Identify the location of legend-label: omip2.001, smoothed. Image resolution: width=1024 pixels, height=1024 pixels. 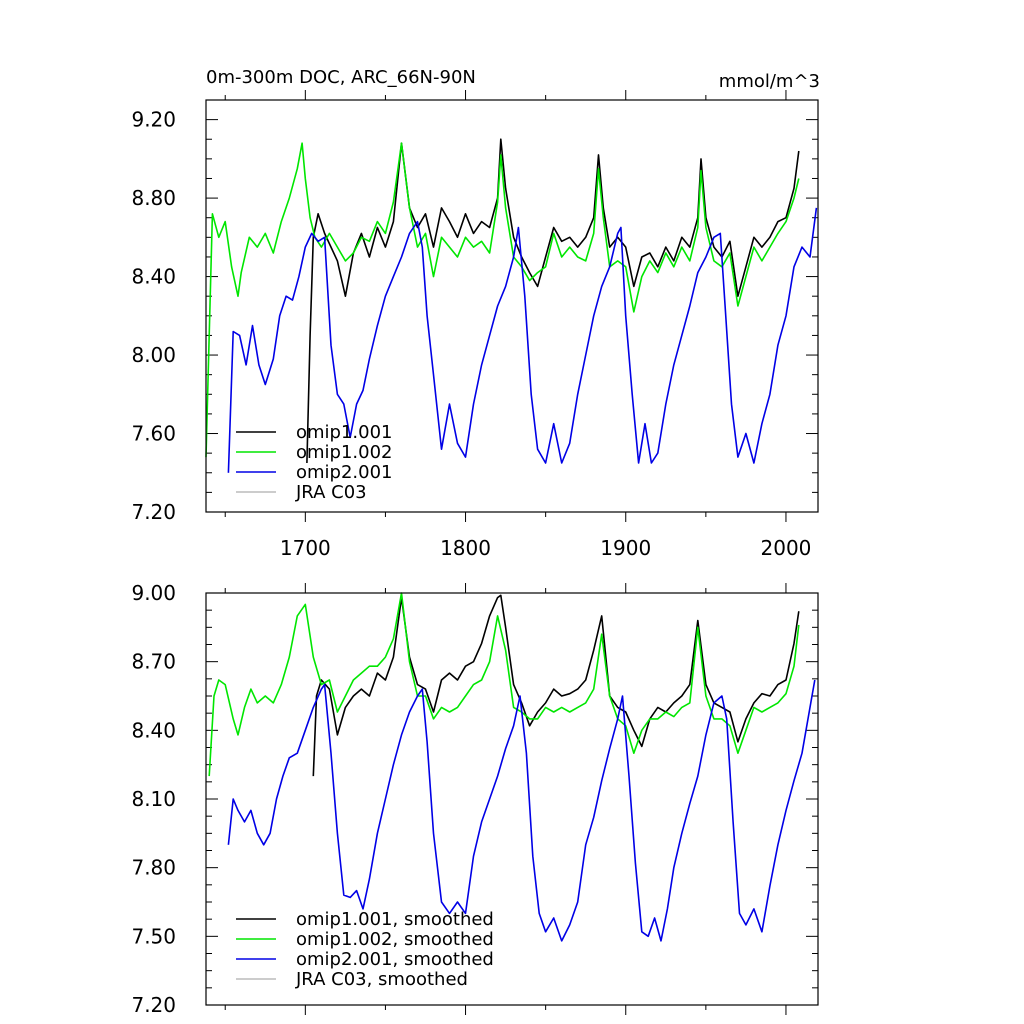
(395, 959).